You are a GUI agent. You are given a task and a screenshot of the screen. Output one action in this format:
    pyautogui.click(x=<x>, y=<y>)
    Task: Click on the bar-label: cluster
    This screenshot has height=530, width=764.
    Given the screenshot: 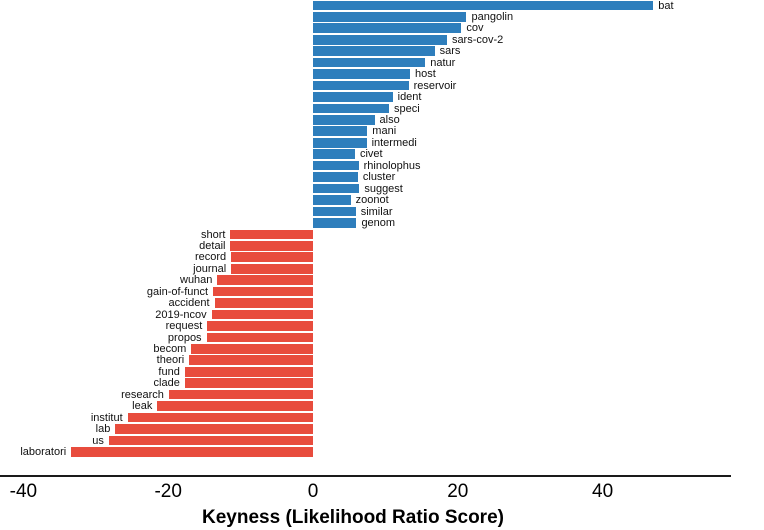 What is the action you would take?
    pyautogui.click(x=379, y=177)
    